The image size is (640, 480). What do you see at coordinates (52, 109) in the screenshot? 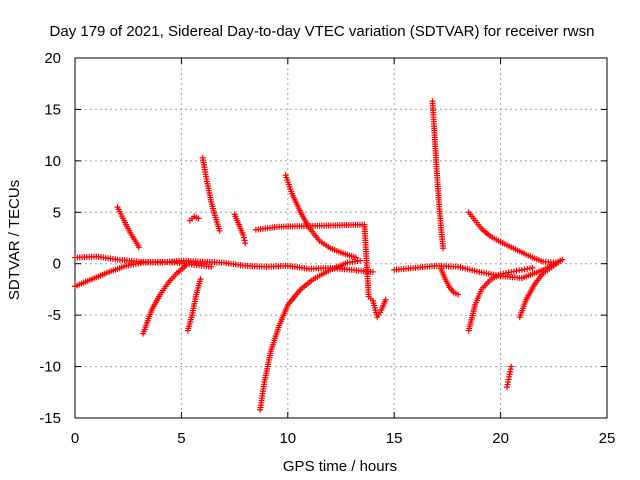
I see `y-tick-label: 15` at bounding box center [52, 109].